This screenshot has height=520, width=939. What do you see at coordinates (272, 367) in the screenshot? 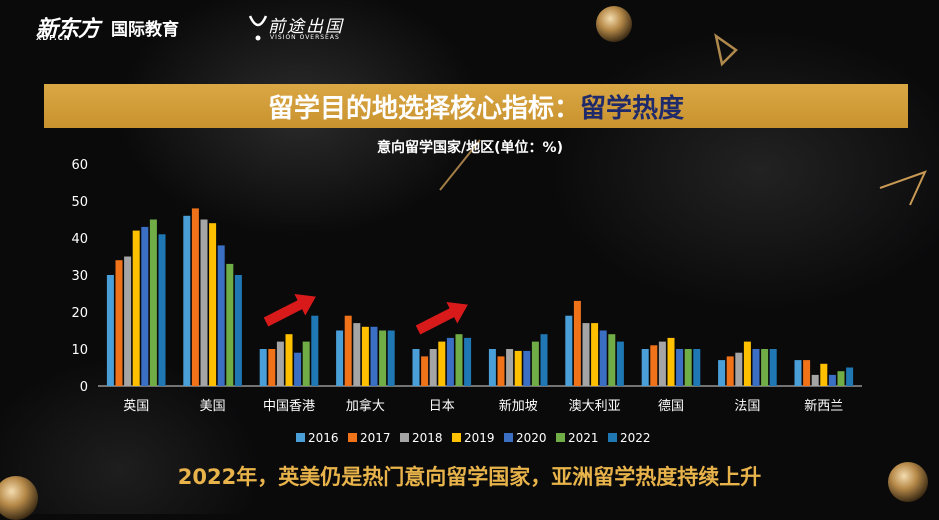
I see `bar-2017-中国香港` at bounding box center [272, 367].